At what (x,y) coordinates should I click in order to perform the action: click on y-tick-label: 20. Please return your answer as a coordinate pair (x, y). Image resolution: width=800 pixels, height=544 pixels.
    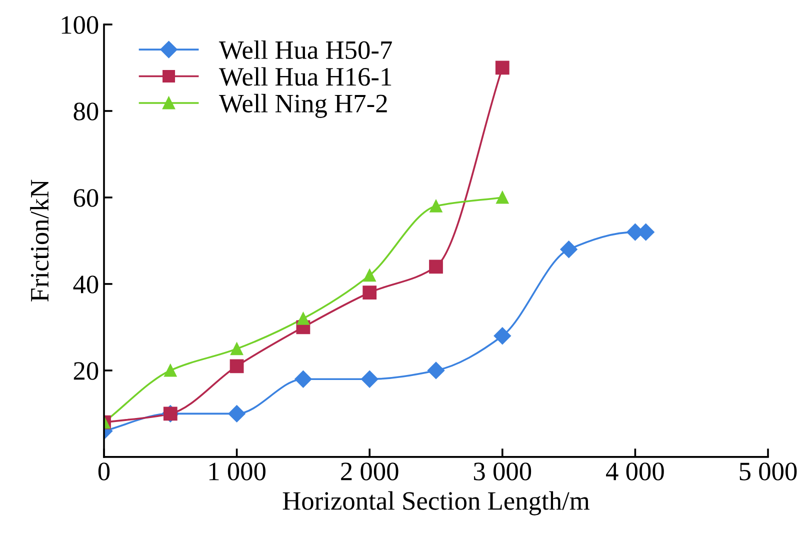
    Looking at the image, I should click on (86, 371).